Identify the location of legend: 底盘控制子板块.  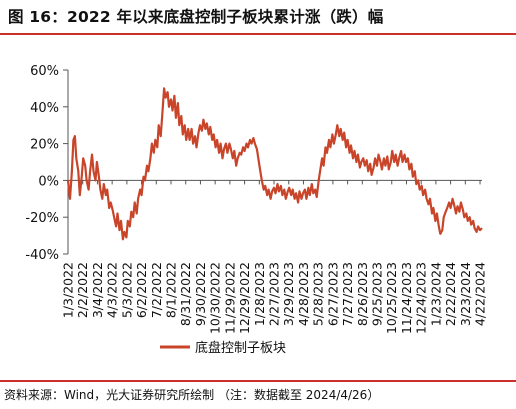
(223, 348).